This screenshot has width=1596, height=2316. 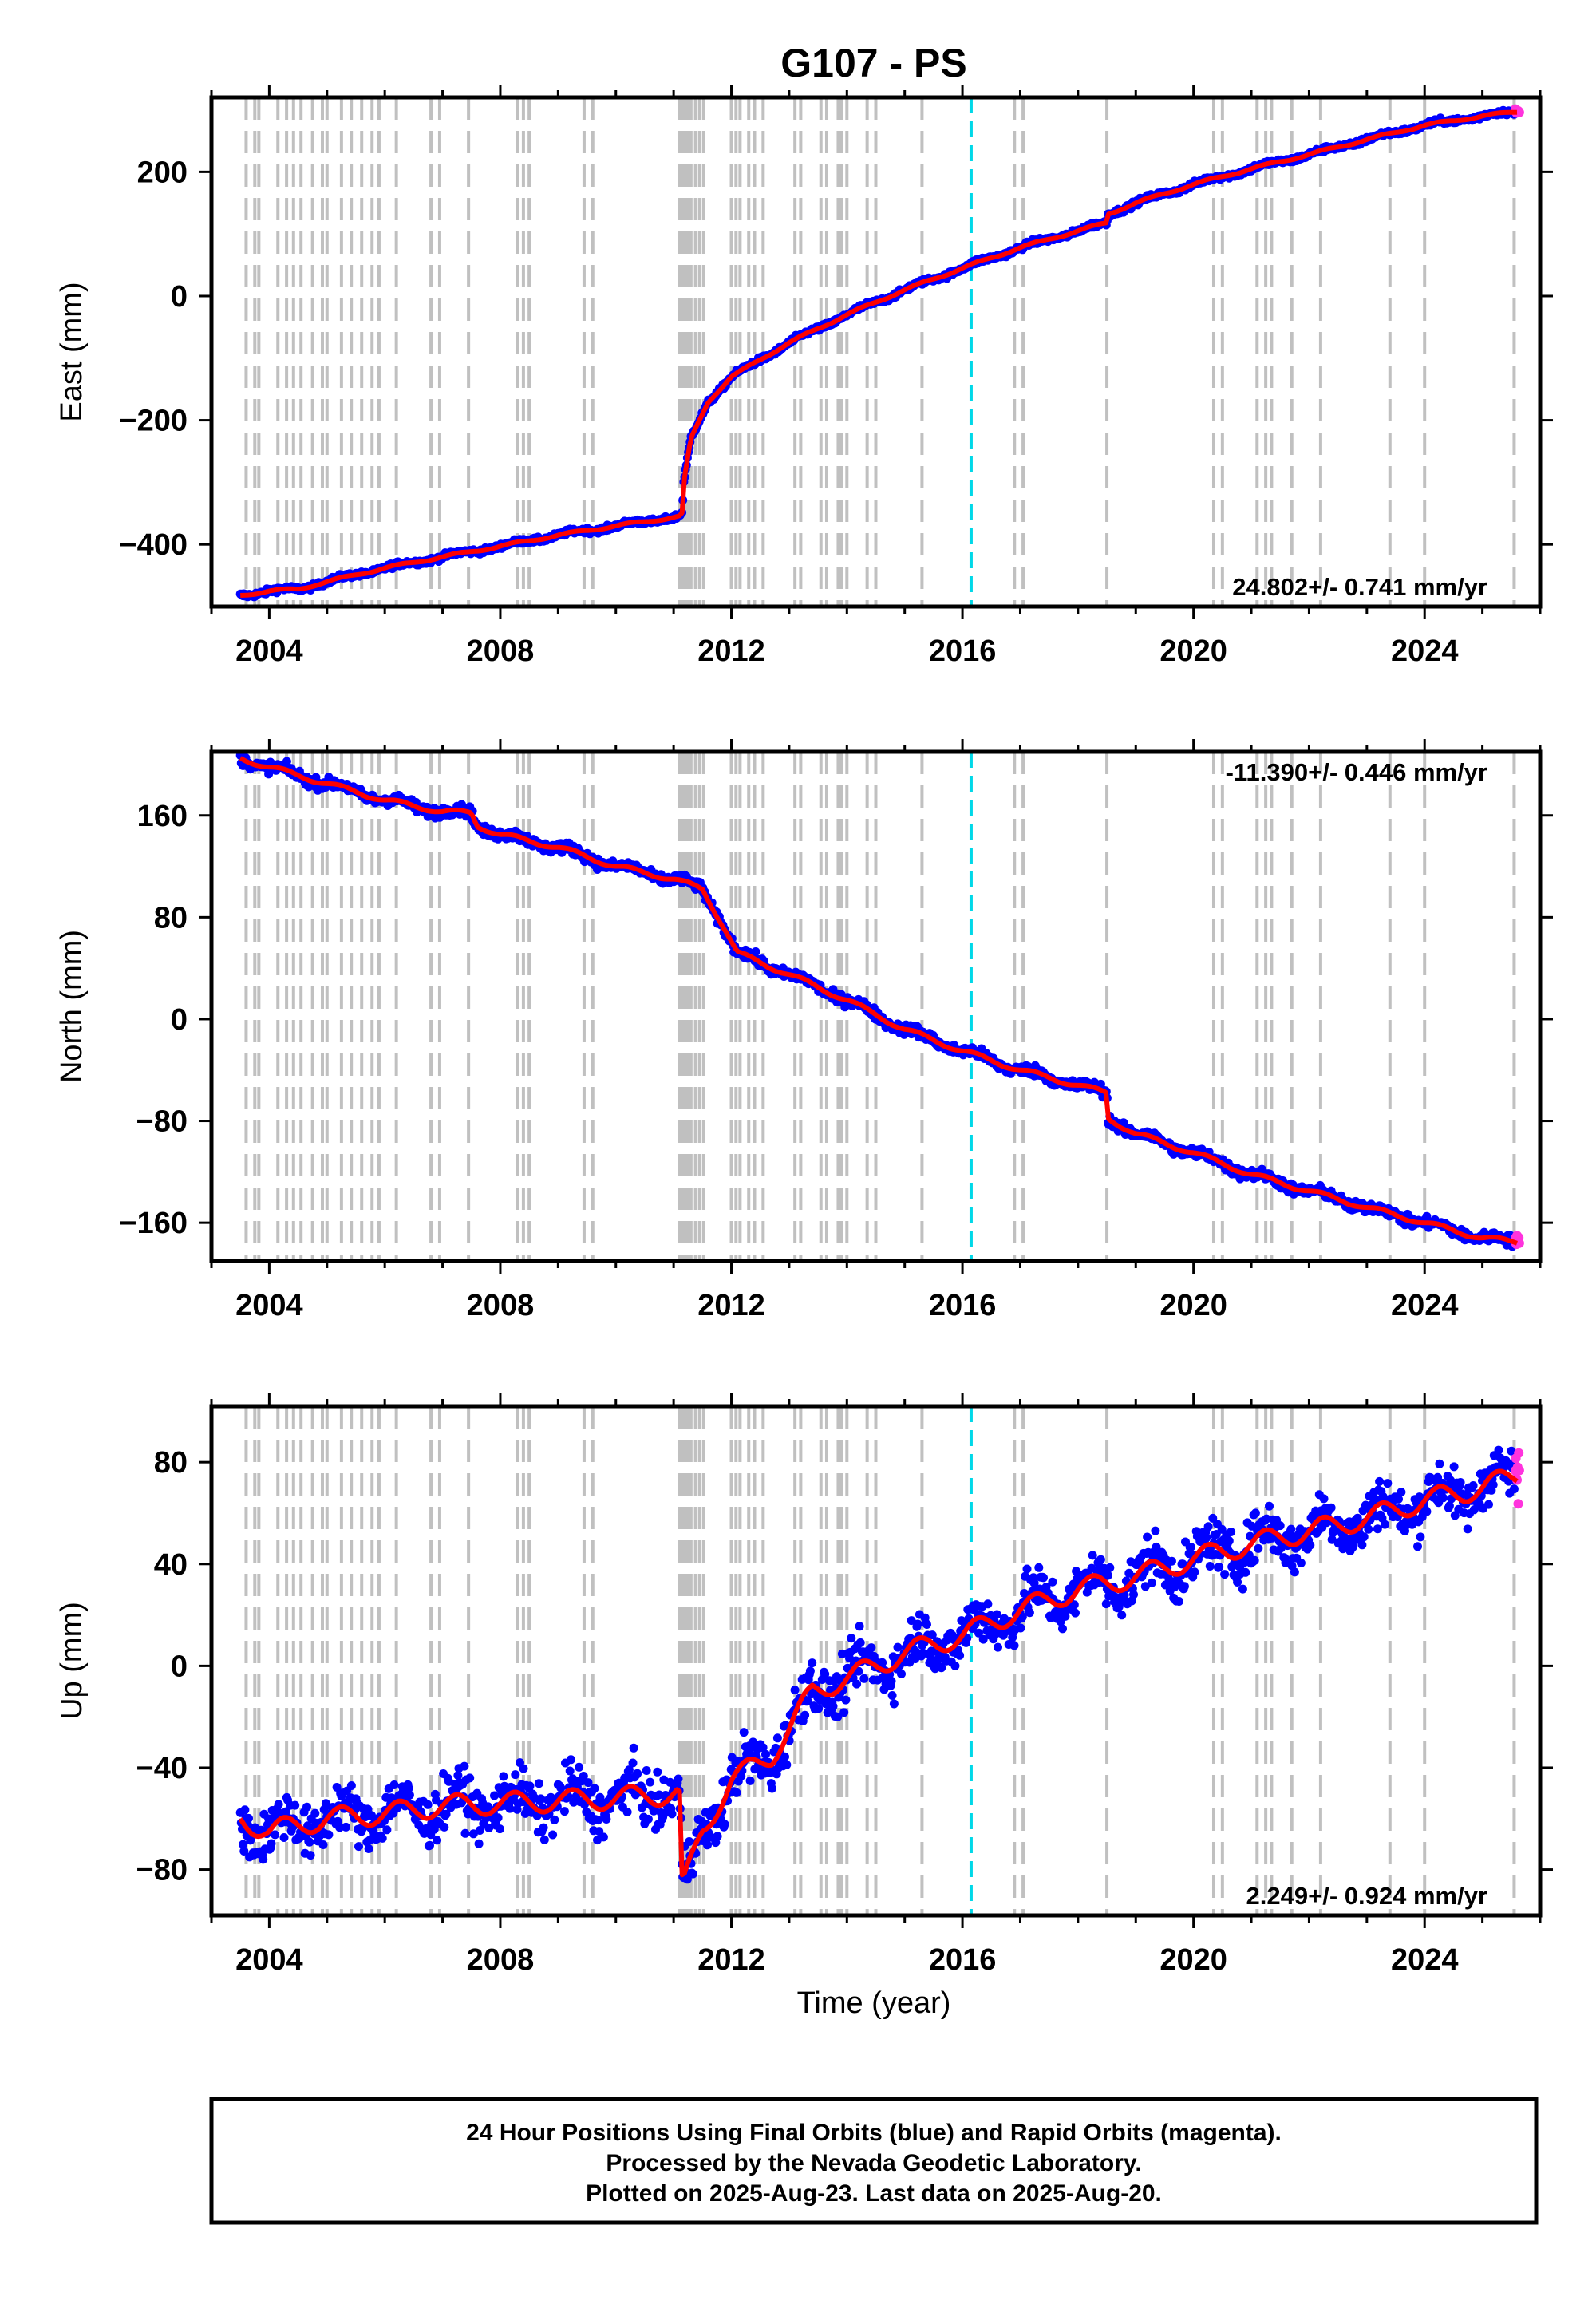 What do you see at coordinates (162, 1870) in the screenshot?
I see `y-tick-label: −80` at bounding box center [162, 1870].